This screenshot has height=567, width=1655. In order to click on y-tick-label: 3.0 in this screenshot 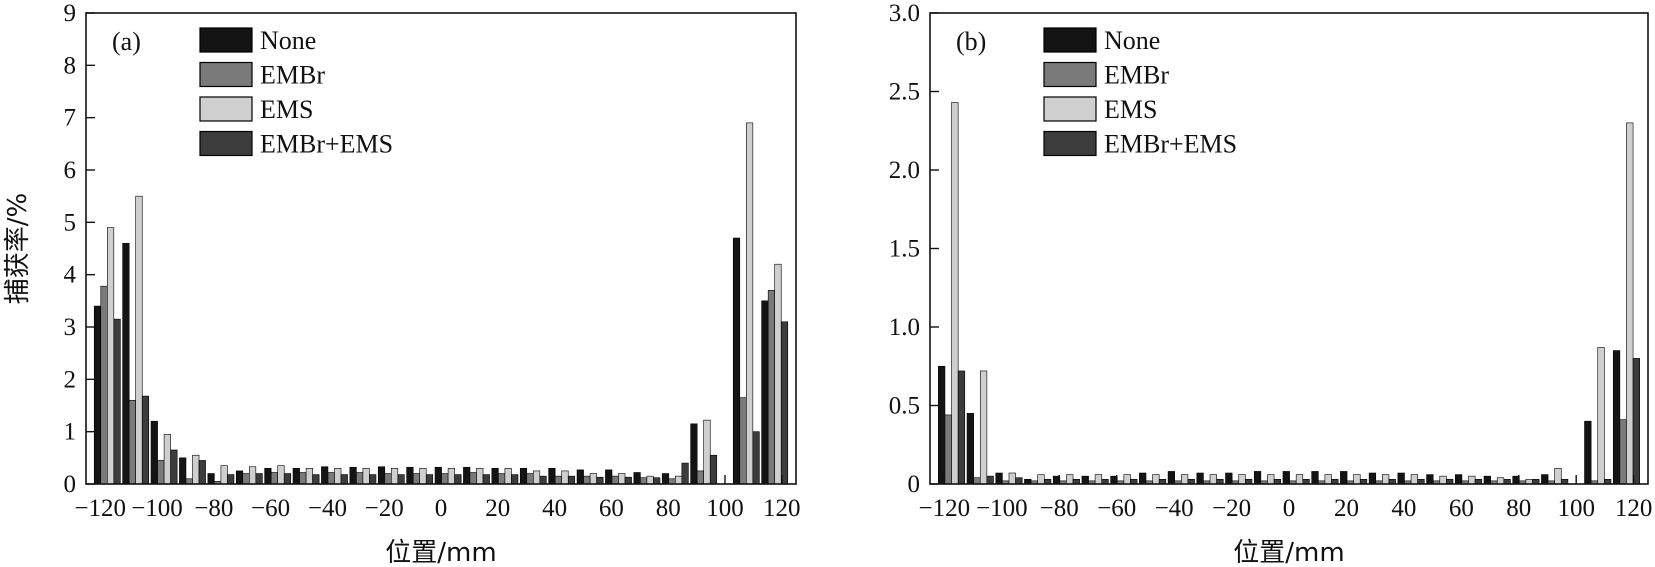, I will do `click(904, 13)`.